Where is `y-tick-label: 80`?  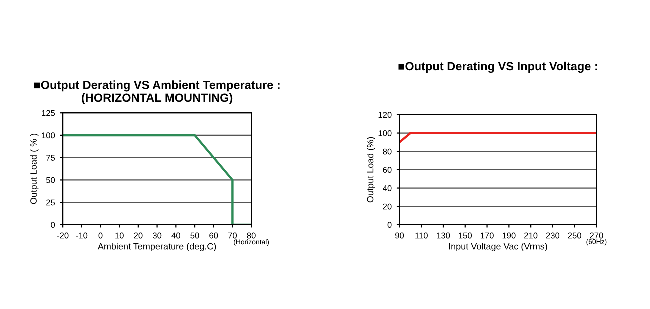 y-tick-label: 80 is located at coordinates (387, 151).